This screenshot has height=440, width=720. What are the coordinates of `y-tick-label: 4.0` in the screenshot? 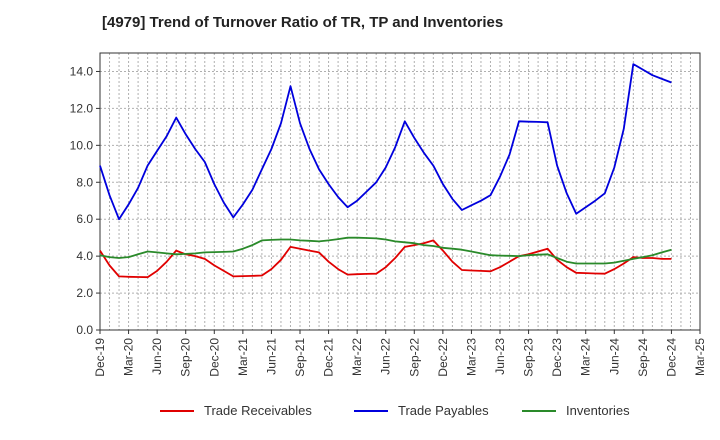 It's located at (84, 256).